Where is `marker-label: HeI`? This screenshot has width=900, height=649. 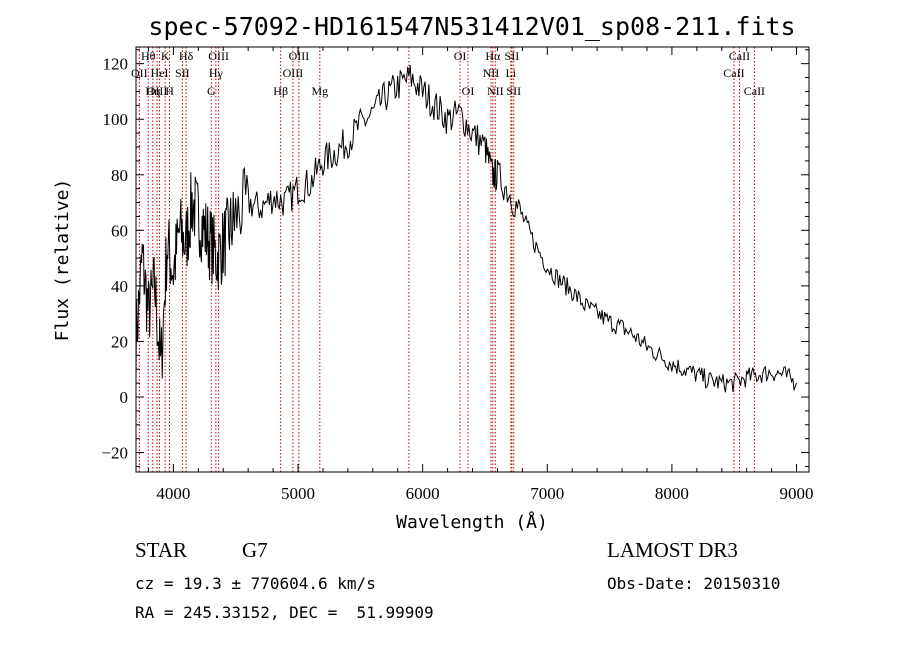 marker-label: HeI is located at coordinates (160, 73).